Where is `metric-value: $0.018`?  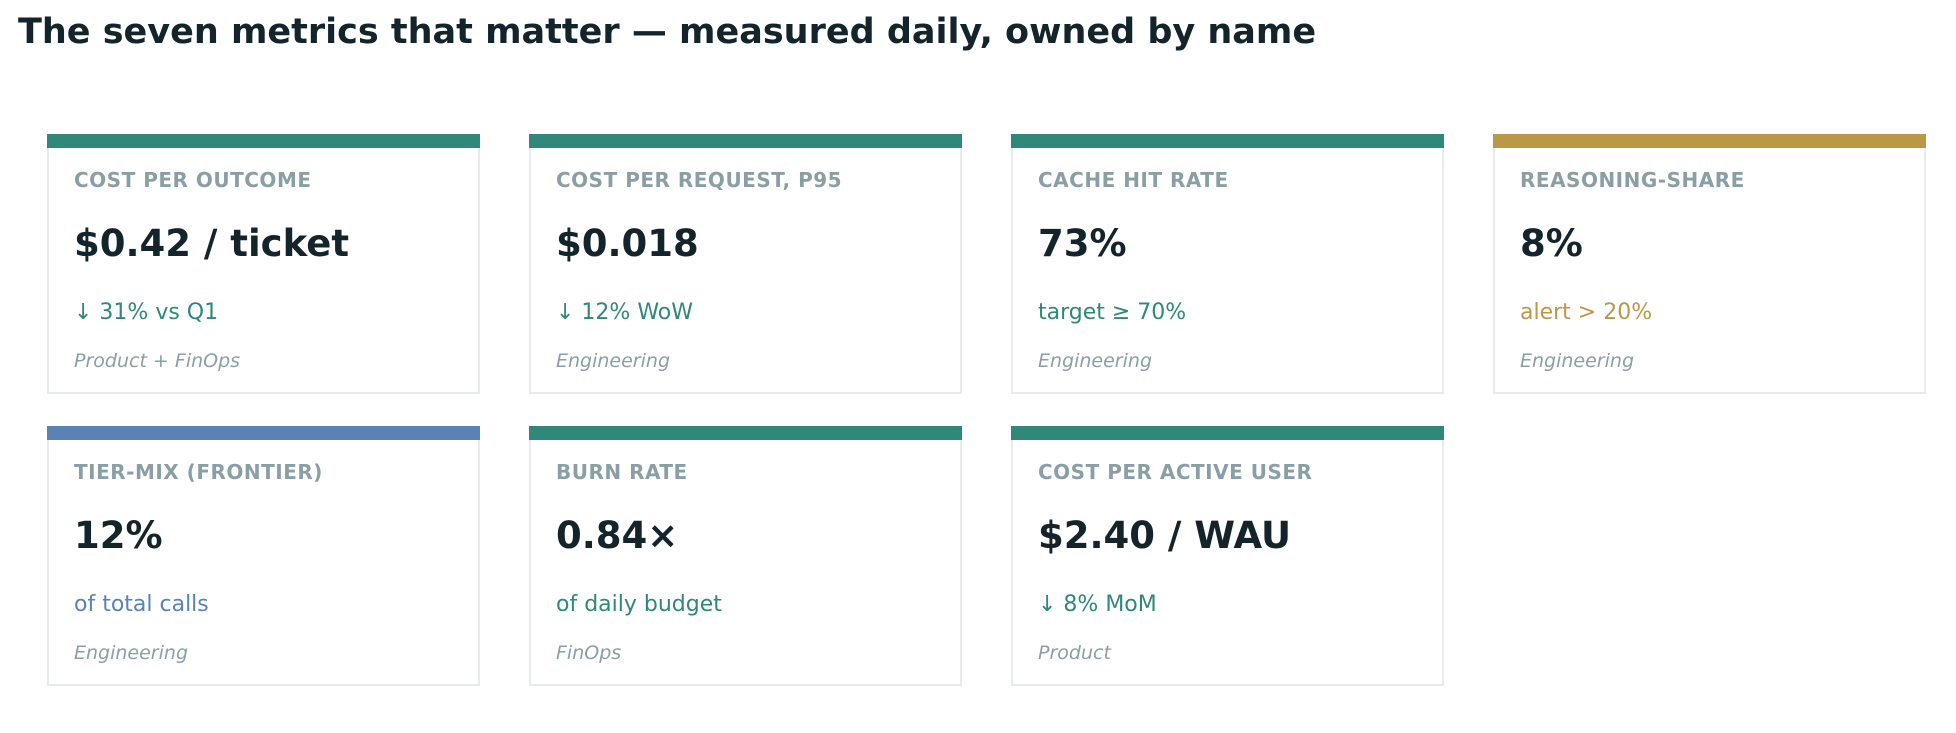
metric-value: $0.018 is located at coordinates (627, 243).